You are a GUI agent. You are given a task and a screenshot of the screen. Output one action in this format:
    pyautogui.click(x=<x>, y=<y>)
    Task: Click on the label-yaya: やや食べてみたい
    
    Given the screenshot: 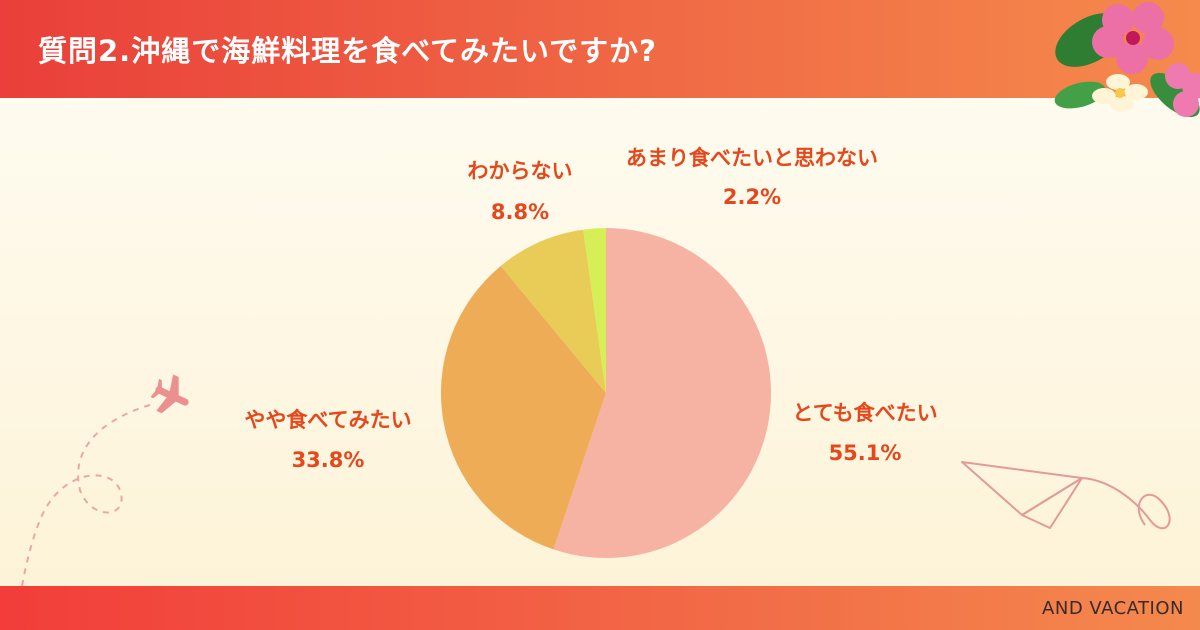 What is the action you would take?
    pyautogui.click(x=327, y=420)
    